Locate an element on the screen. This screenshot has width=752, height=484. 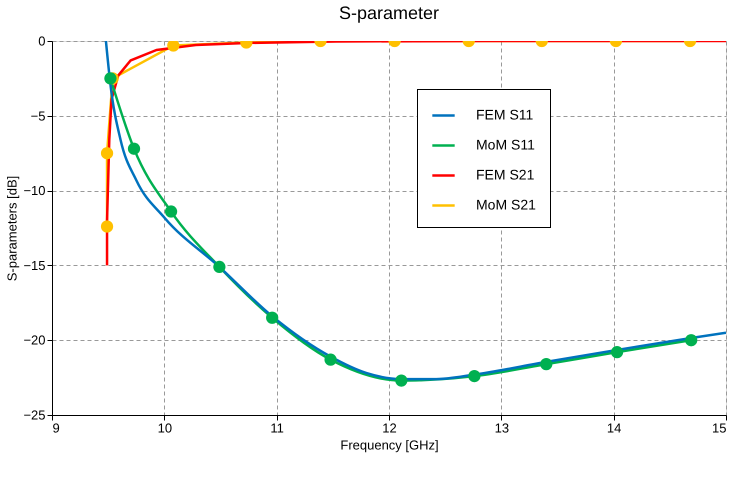
x-tick-label: 13 is located at coordinates (502, 428).